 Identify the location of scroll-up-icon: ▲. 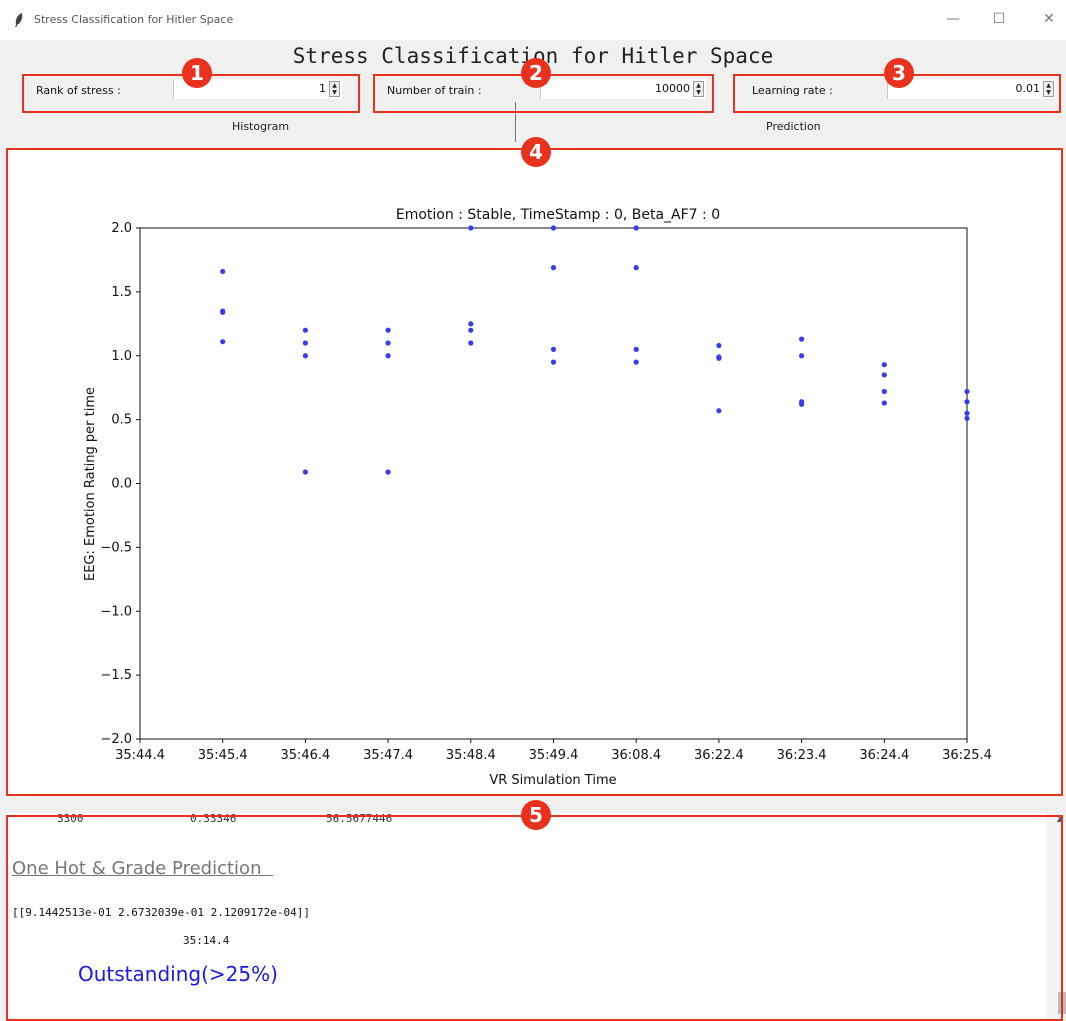
(1060, 818).